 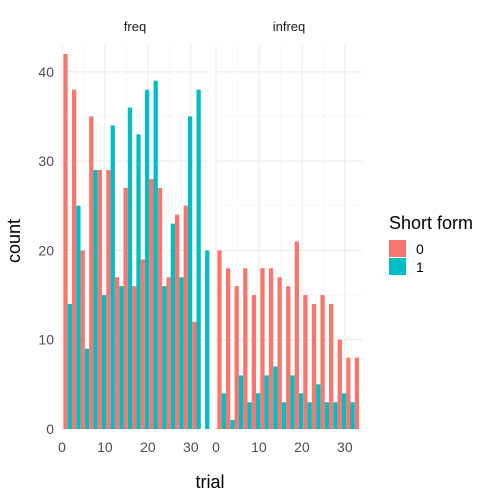 What do you see at coordinates (78, 317) in the screenshot?
I see `bar-freq-series1-bin1` at bounding box center [78, 317].